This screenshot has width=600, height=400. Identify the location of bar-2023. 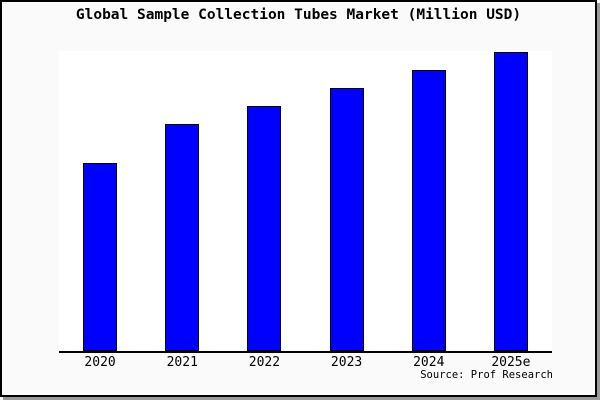
(346, 219).